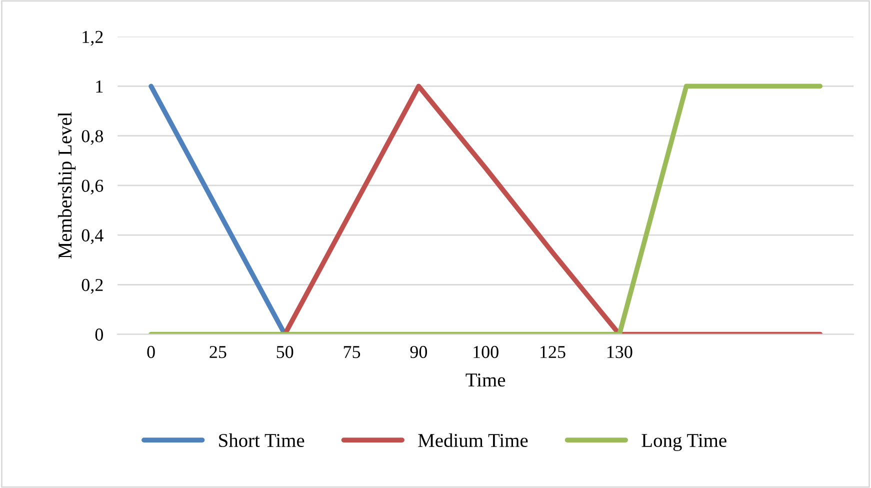 This screenshot has height=488, width=871. Describe the element at coordinates (619, 352) in the screenshot. I see `x-tick-label: 130` at that location.